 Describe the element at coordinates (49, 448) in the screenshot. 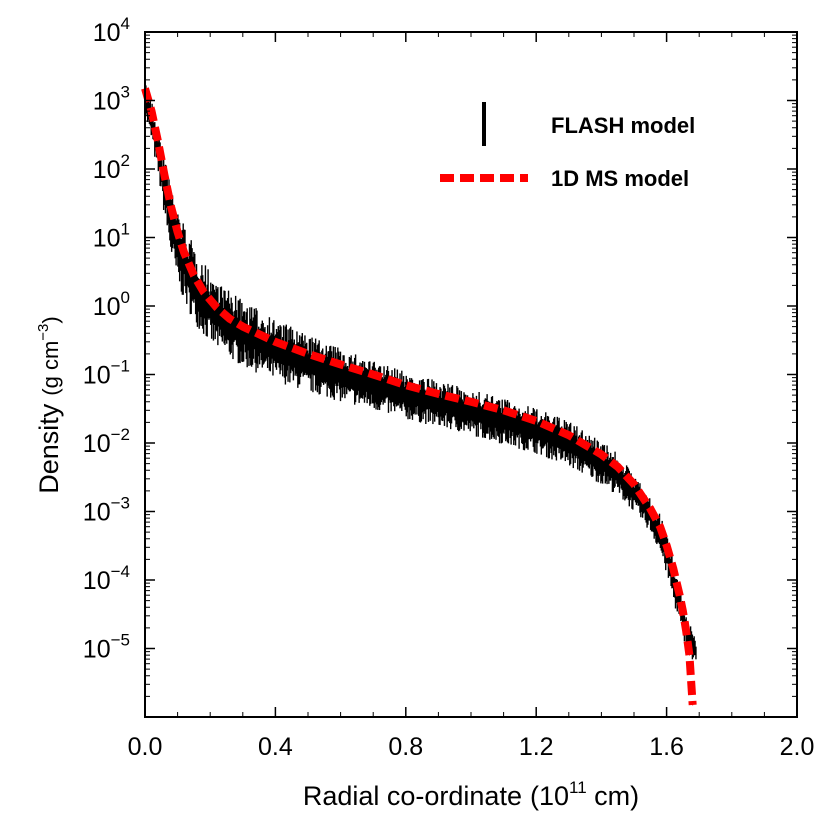

I see `y-axis-label-main: Density` at that location.